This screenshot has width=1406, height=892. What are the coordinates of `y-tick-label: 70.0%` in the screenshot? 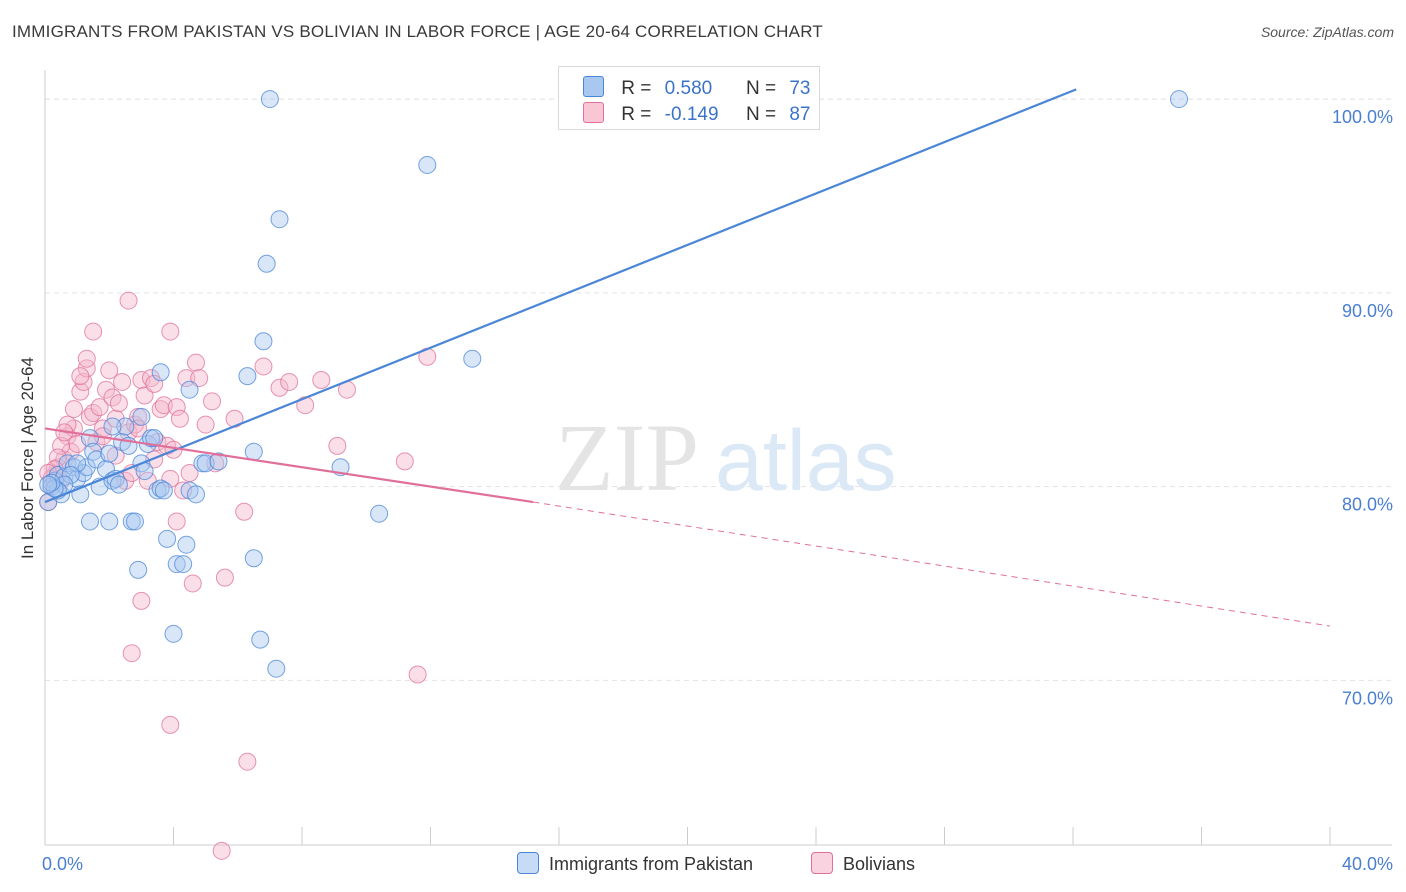 It's located at (1367, 698).